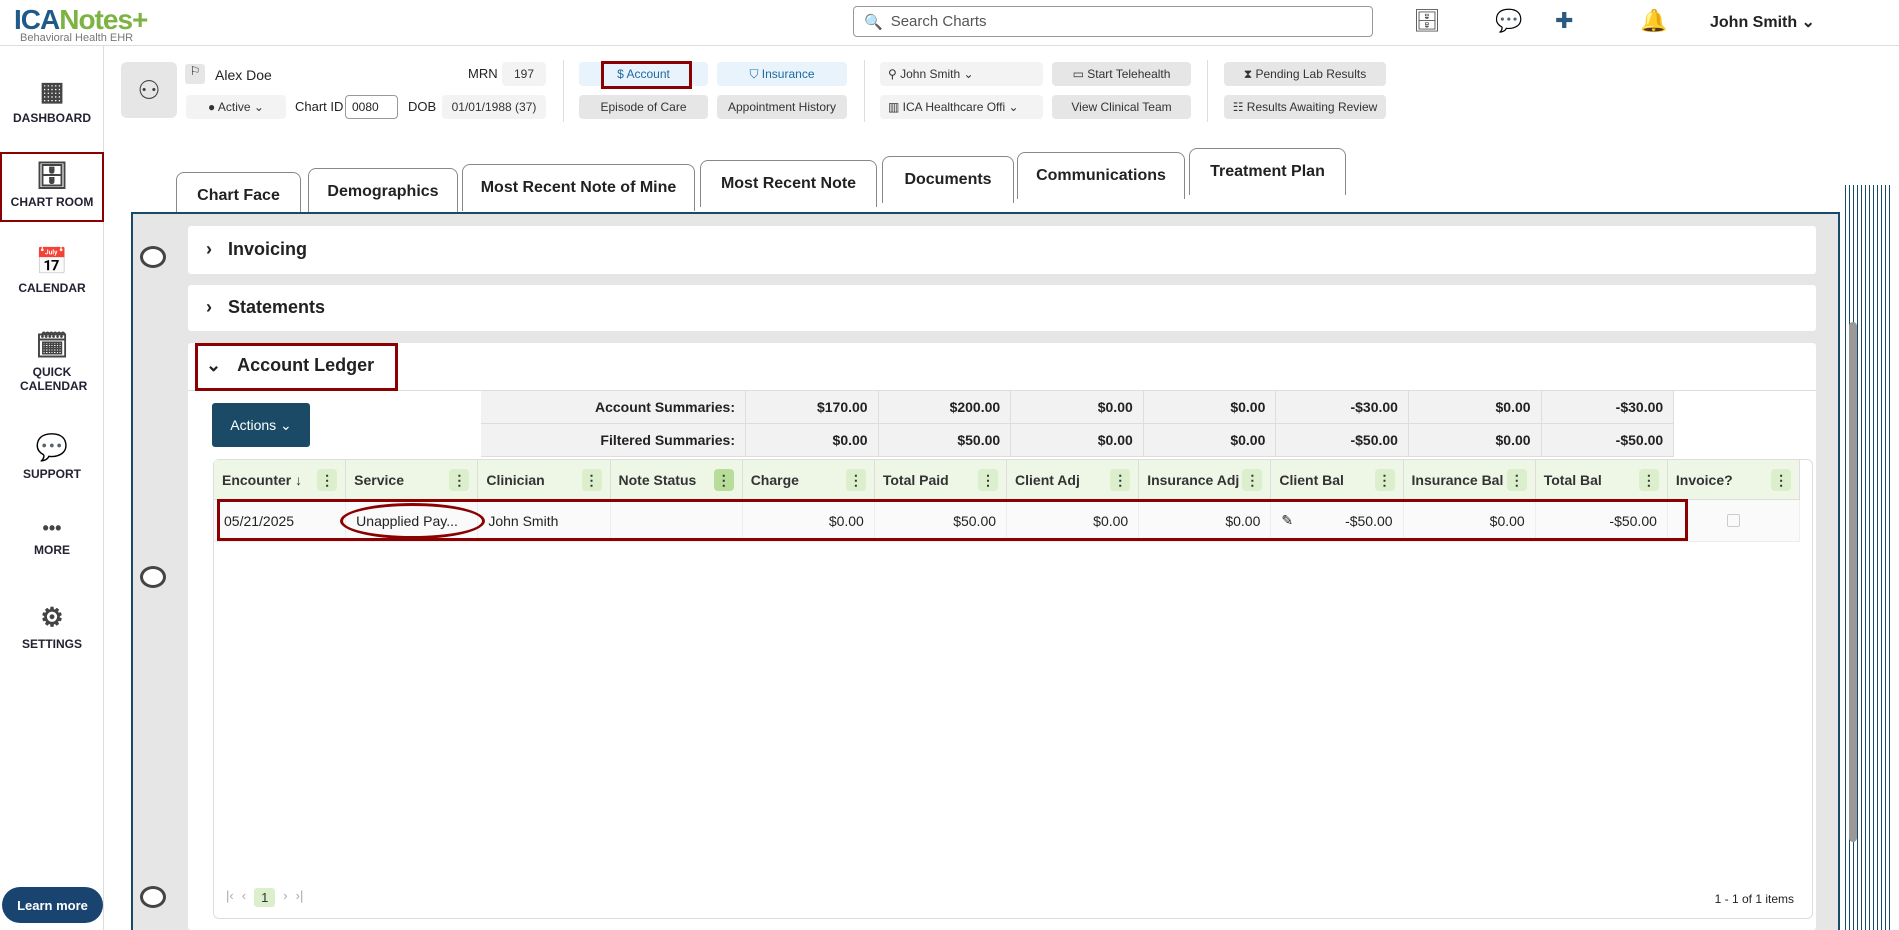 This screenshot has width=1899, height=930. What do you see at coordinates (54, 361) in the screenshot?
I see `sidebar-item-quick-calendar: 🗓 QUICK CALENDAR` at bounding box center [54, 361].